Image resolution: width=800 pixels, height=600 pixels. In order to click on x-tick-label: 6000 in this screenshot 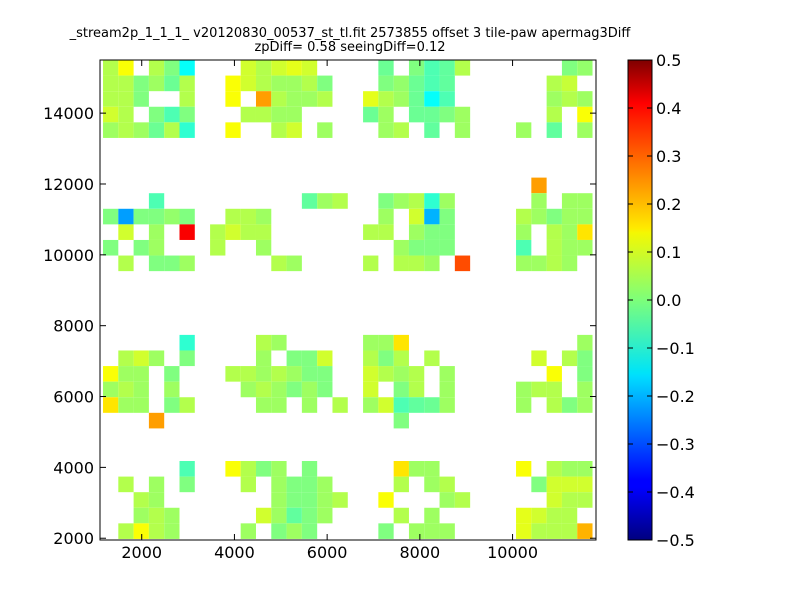, I will do `click(327, 552)`.